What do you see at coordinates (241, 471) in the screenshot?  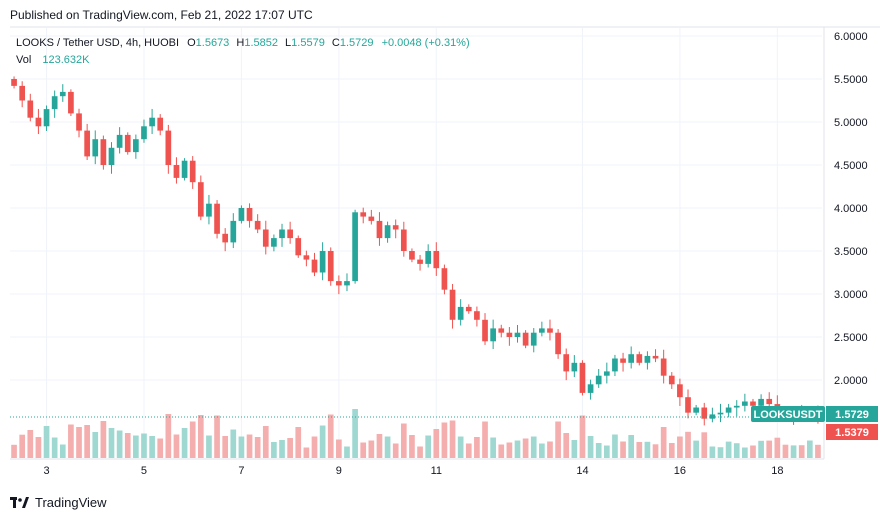 I see `x-tick-label: 7` at bounding box center [241, 471].